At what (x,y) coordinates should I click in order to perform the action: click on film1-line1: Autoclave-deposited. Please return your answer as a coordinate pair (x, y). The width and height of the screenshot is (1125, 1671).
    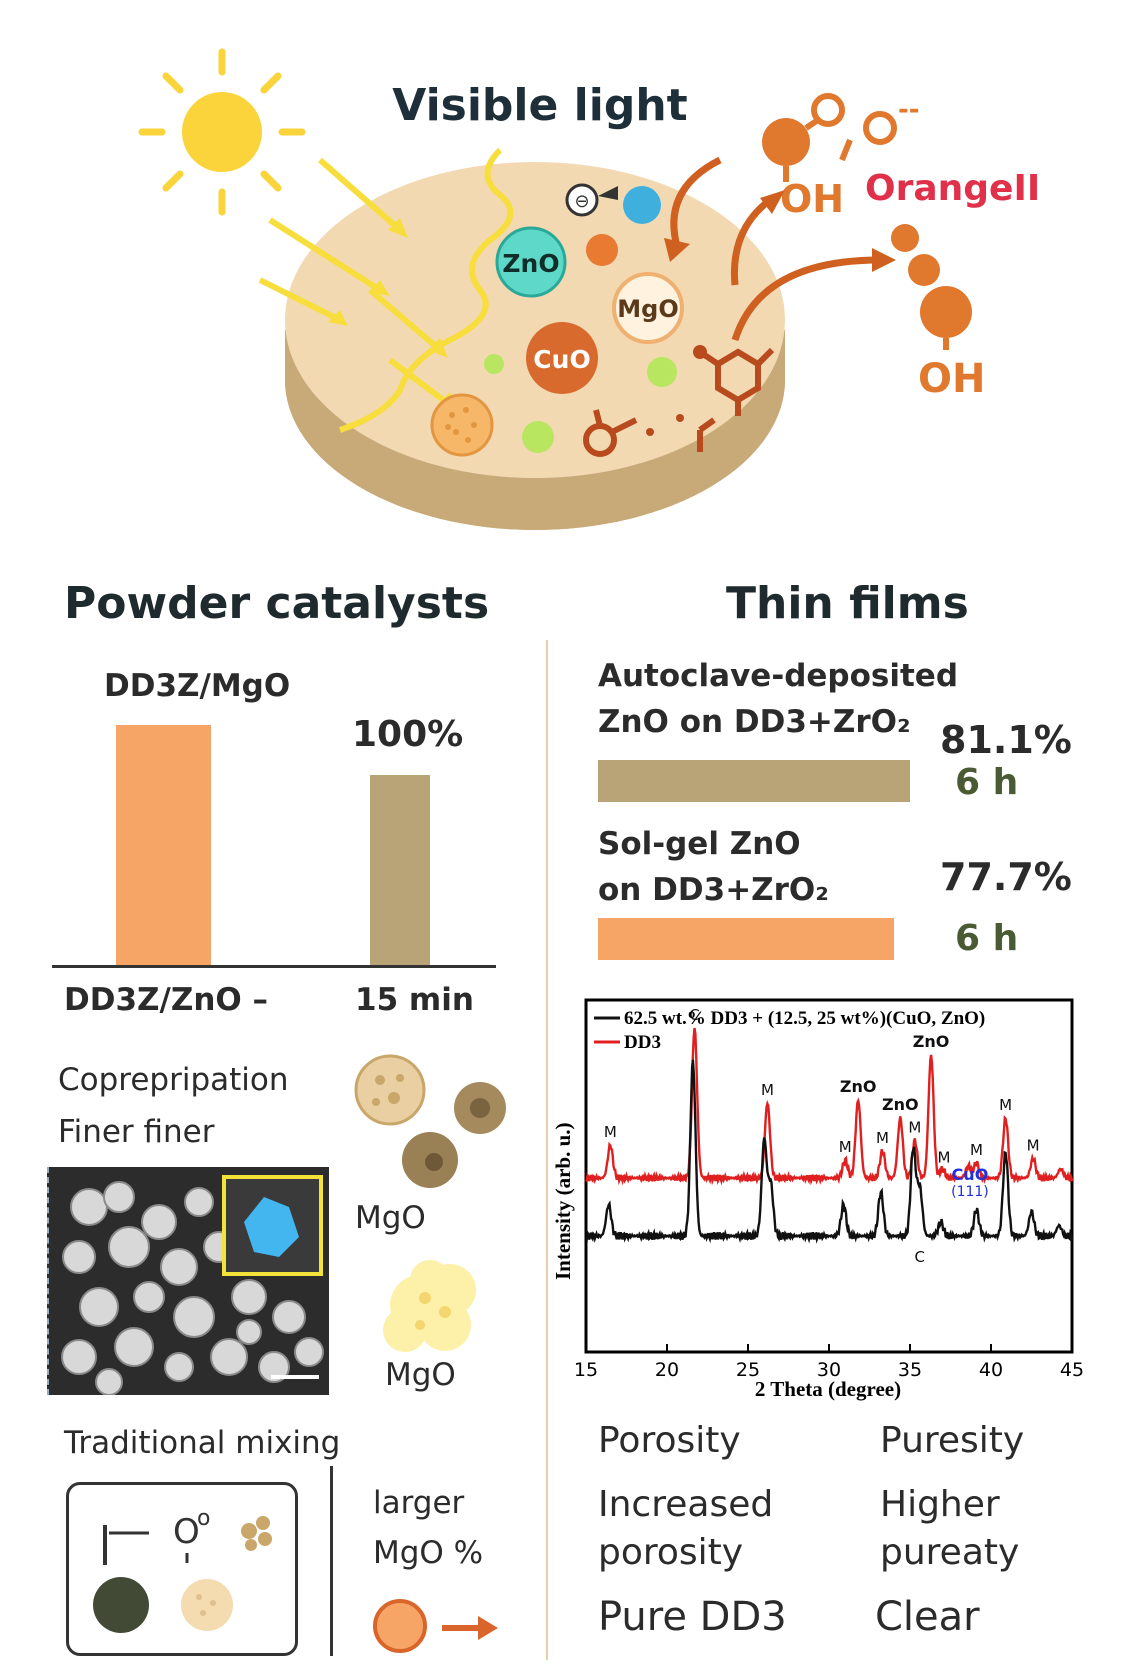
    Looking at the image, I should click on (778, 676).